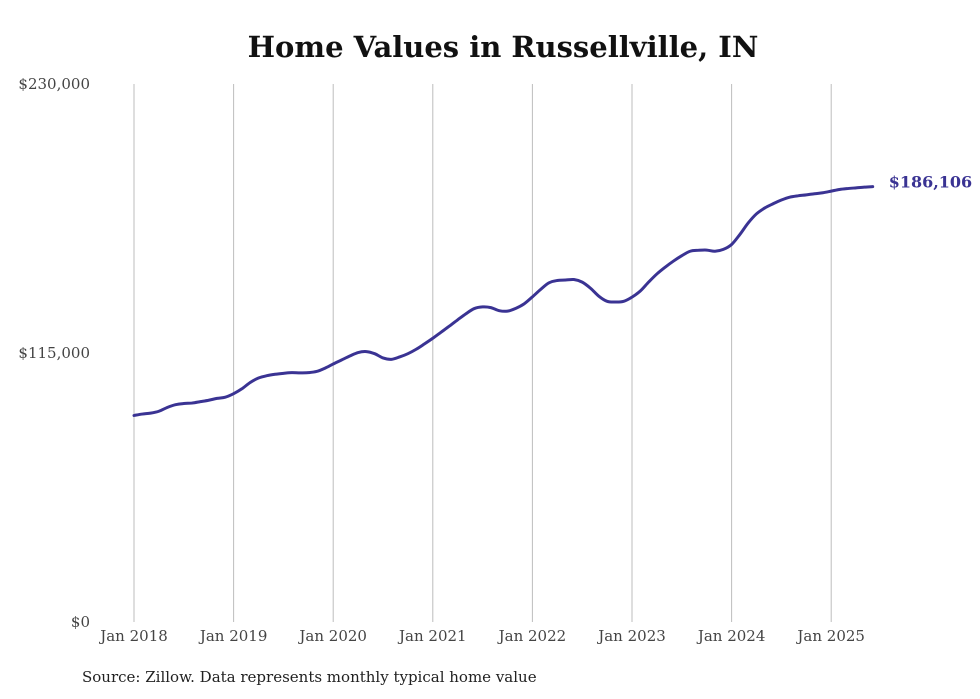  I want to click on x-tick-label: Jan 2024, so click(731, 636).